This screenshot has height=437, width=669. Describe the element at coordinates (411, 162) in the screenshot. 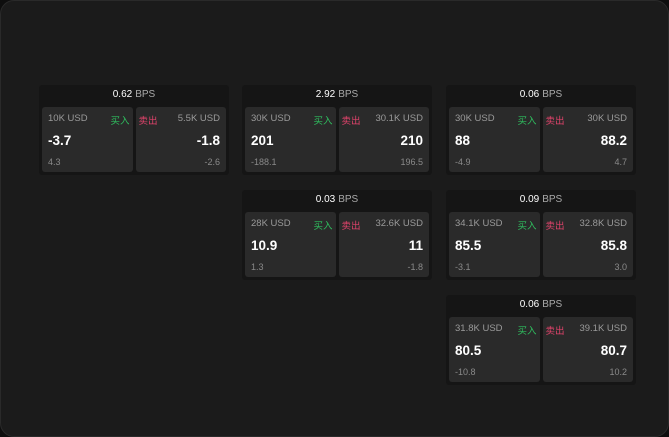

I see `sell-diff: 196.5` at that location.